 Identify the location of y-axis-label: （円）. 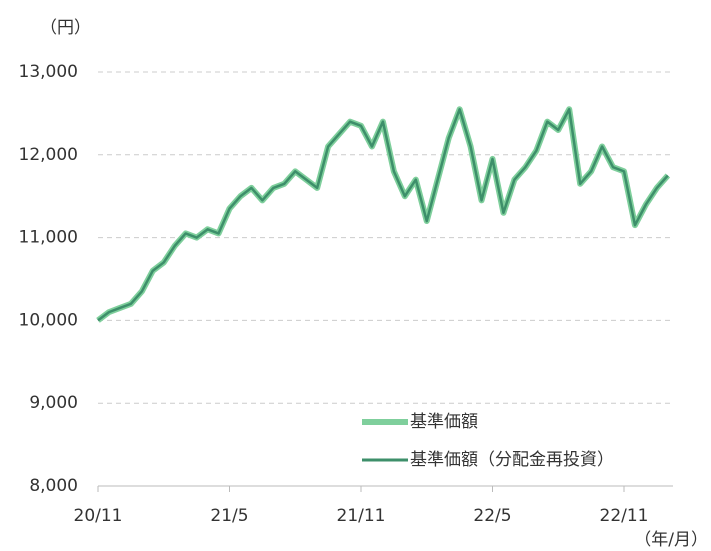
(65, 28).